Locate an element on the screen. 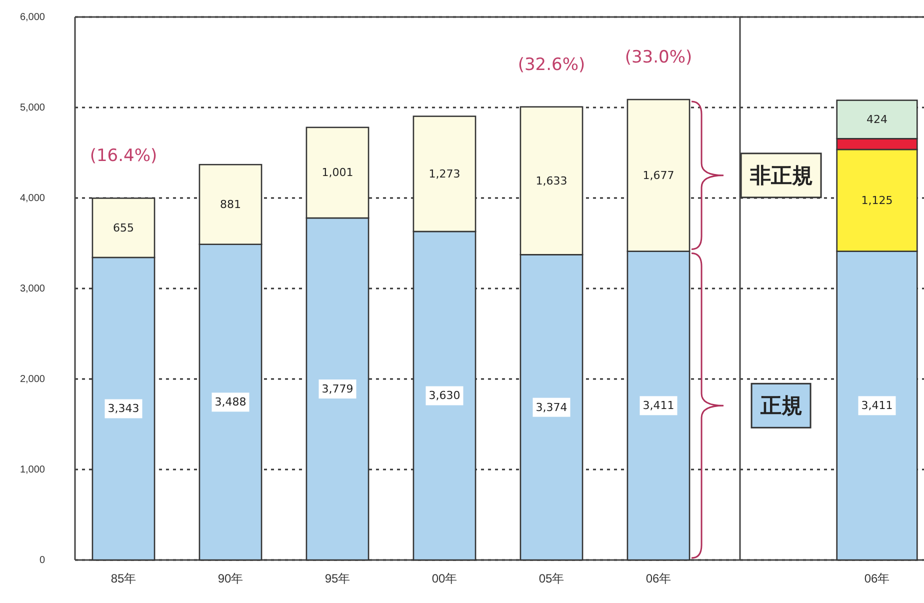 The width and height of the screenshot is (924, 603). annotation: (32.6%) is located at coordinates (552, 64).